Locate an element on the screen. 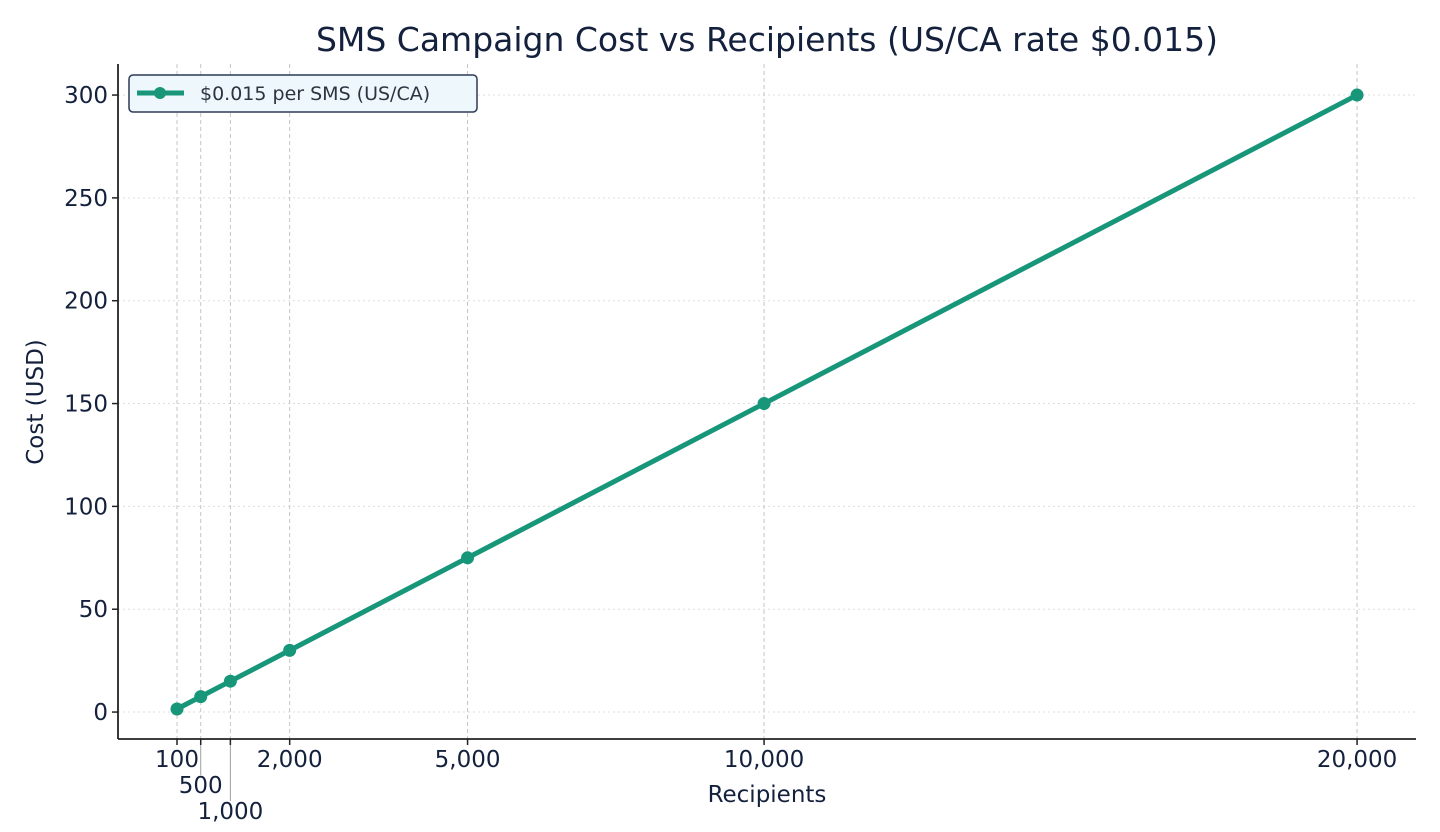 This screenshot has width=1440, height=832. x-tick-label: 20,000 is located at coordinates (1357, 760).